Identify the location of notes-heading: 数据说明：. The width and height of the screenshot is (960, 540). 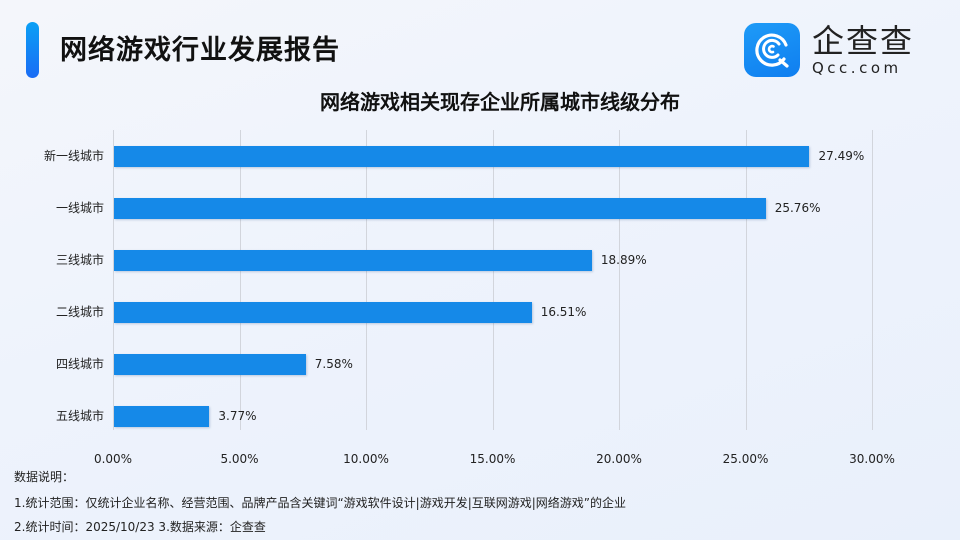
(44, 477).